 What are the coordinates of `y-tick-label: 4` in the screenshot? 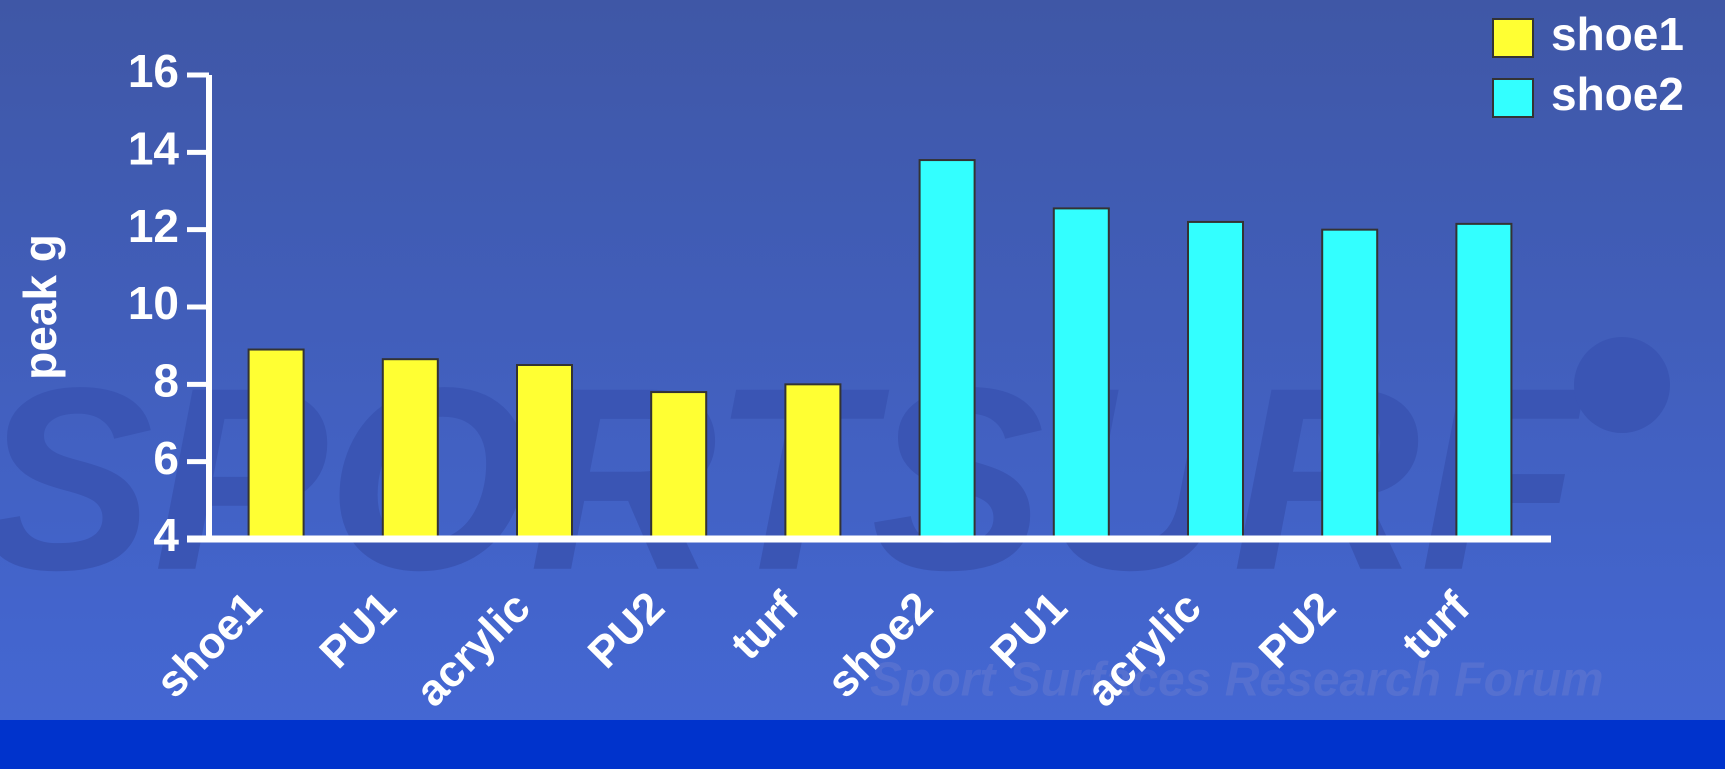 It's located at (166, 535).